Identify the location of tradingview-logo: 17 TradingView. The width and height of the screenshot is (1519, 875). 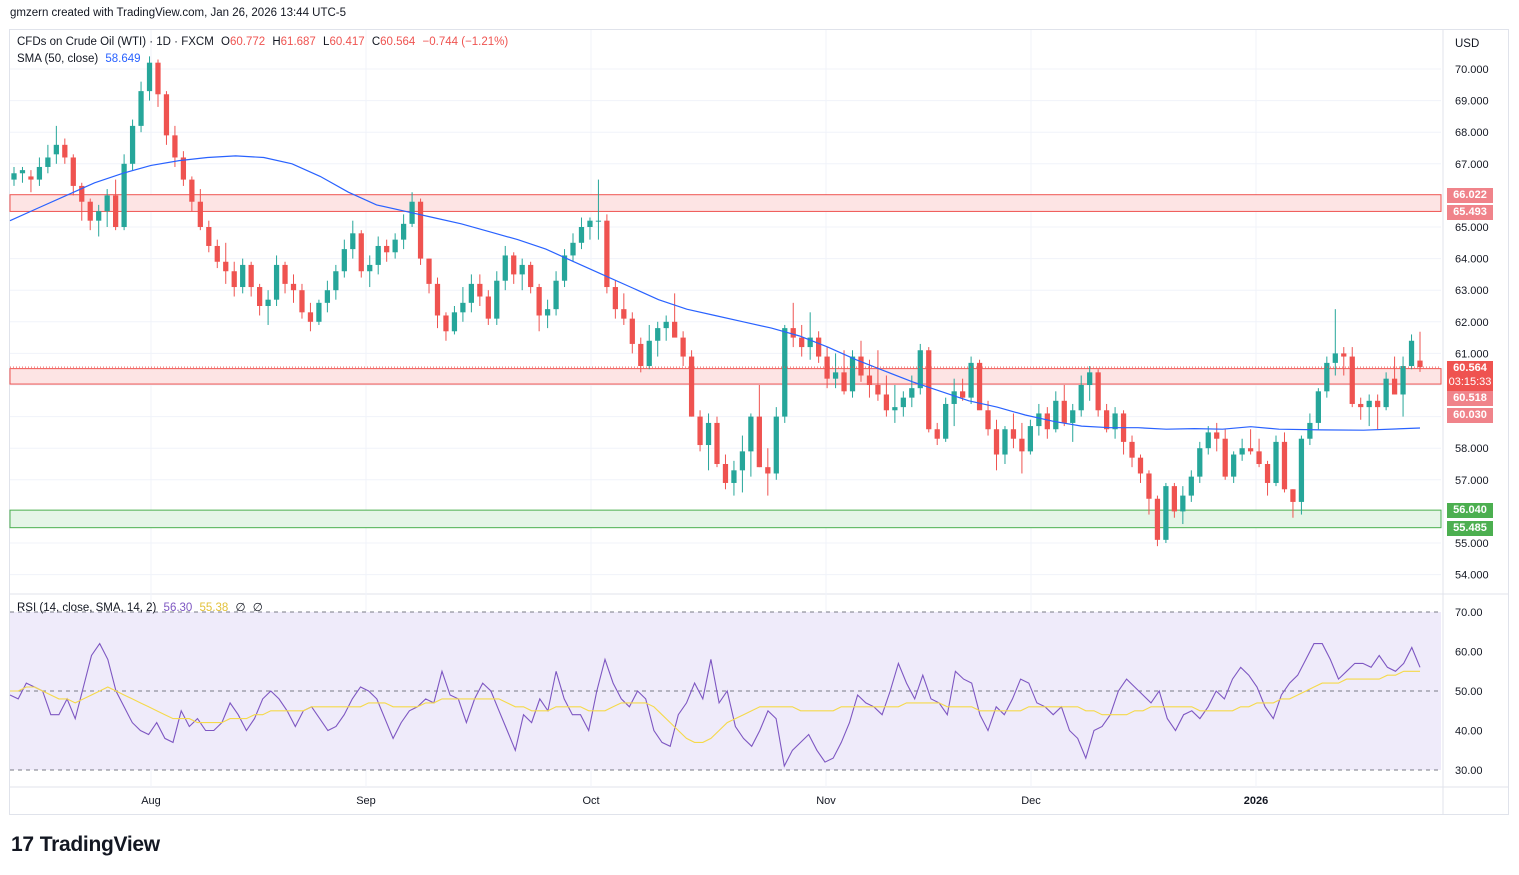
(85, 845).